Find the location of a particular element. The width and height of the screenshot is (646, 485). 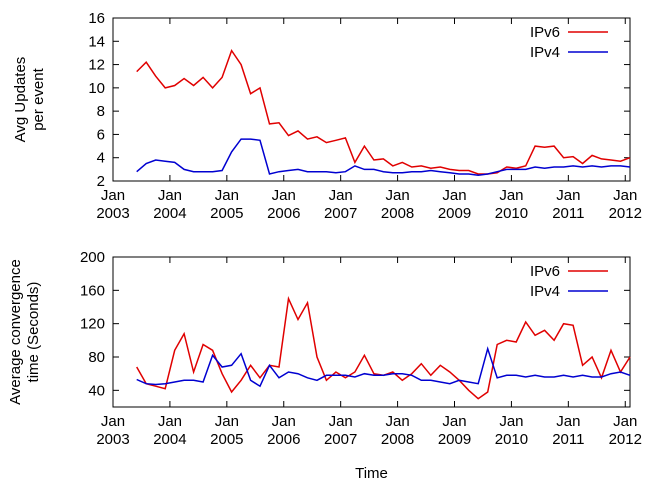

x-axis-label: Time is located at coordinates (371, 473).